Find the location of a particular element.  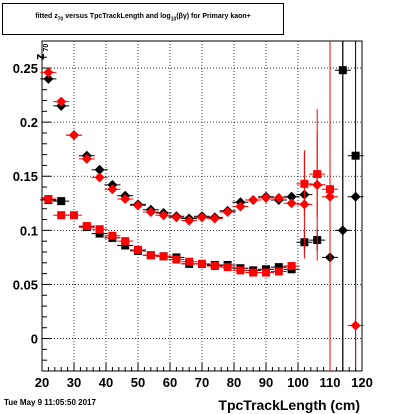

y-axis-label: z70 is located at coordinates (41, 52).